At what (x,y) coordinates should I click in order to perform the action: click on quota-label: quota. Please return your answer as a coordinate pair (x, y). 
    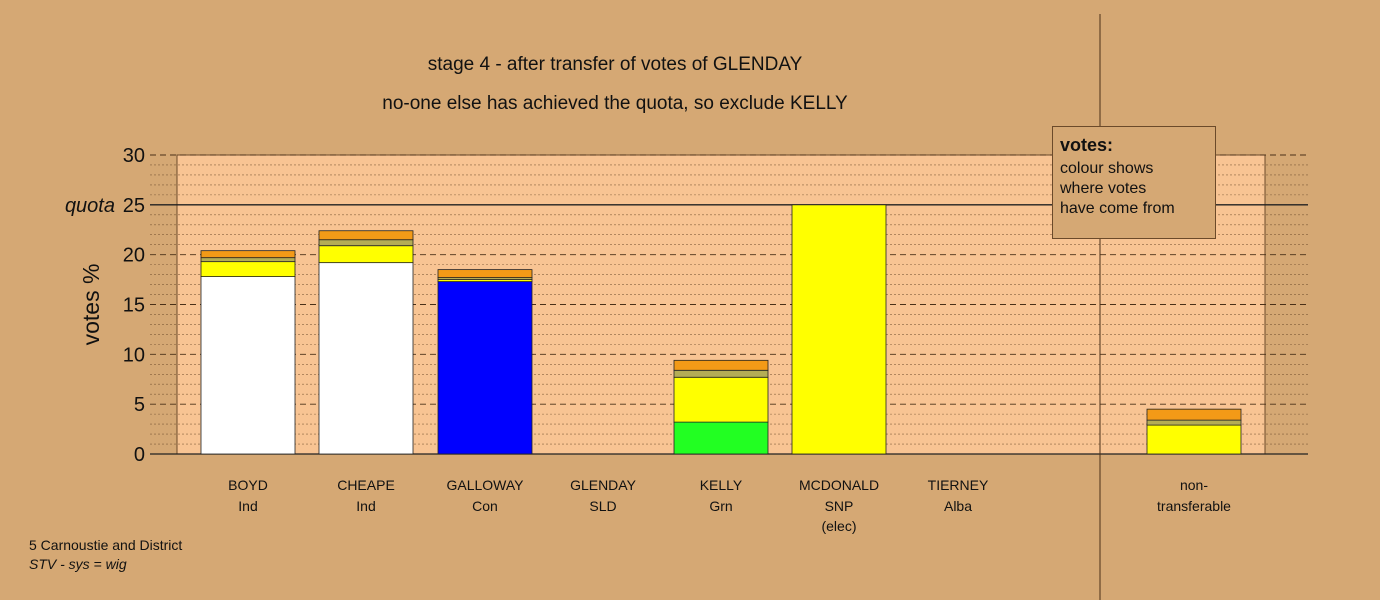
    Looking at the image, I should click on (90, 206).